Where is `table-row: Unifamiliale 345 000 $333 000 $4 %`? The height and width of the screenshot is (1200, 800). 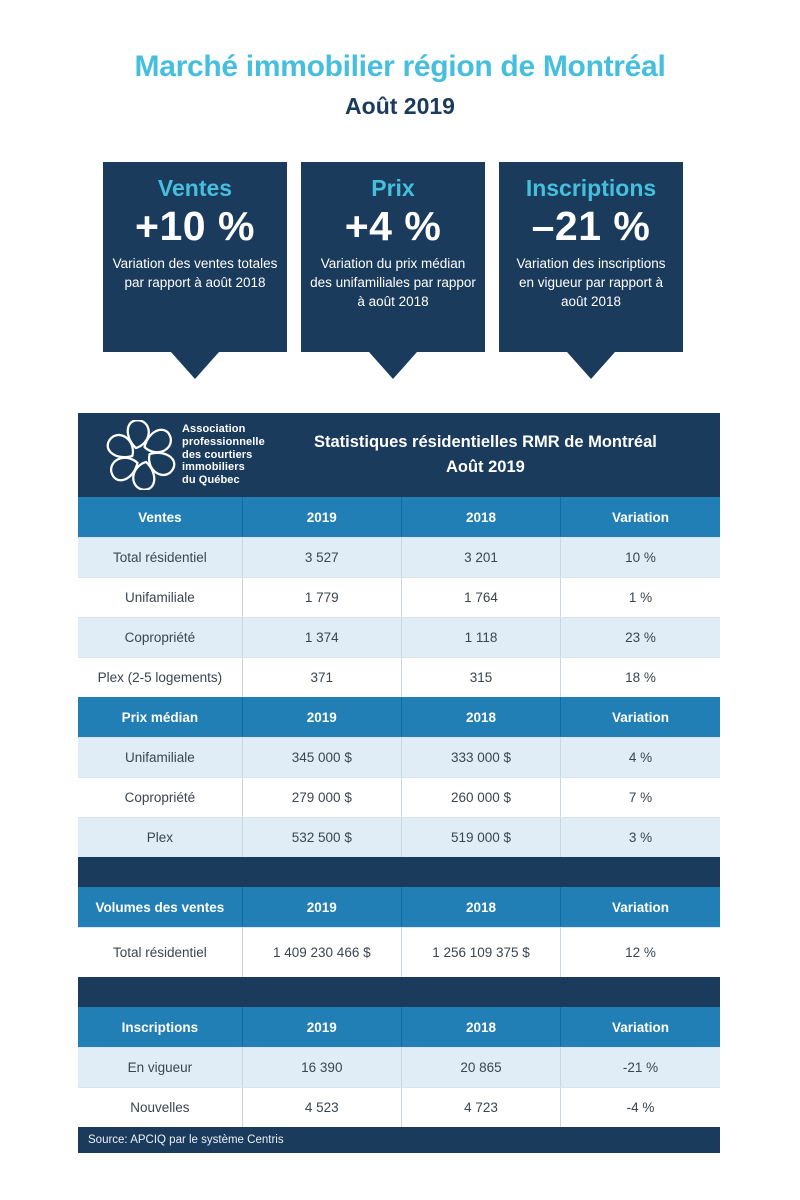
table-row: Unifamiliale 345 000 $333 000 $4 % is located at coordinates (399, 757).